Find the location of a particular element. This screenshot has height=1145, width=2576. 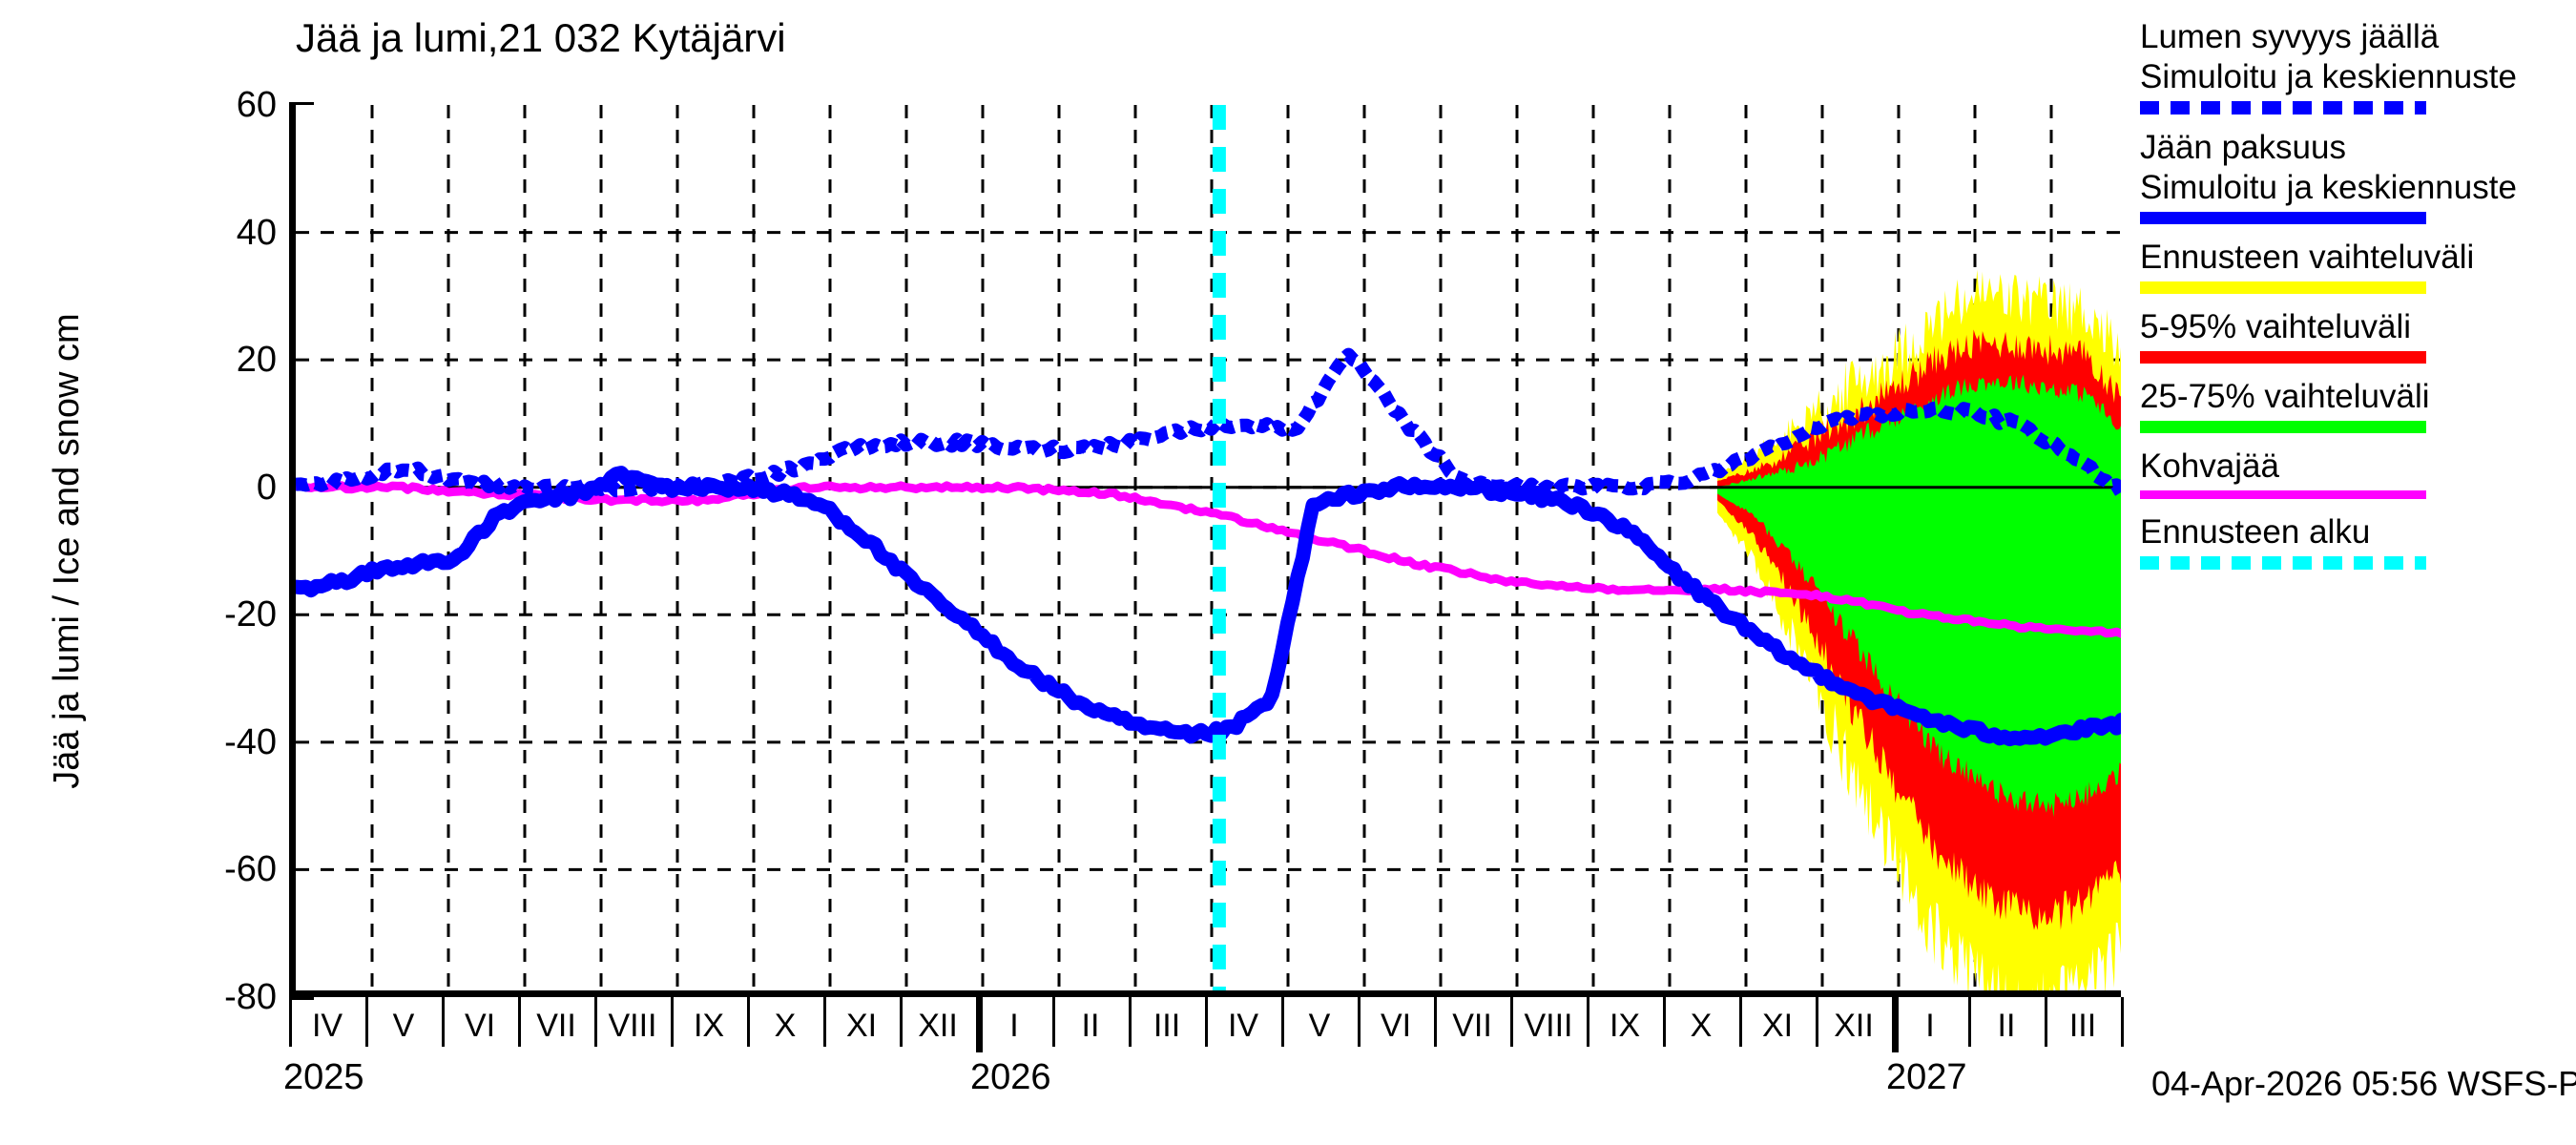

legend-item-ice-thickness: Jään paksuus Simuloitu ja keskiennuste is located at coordinates (2354, 176).